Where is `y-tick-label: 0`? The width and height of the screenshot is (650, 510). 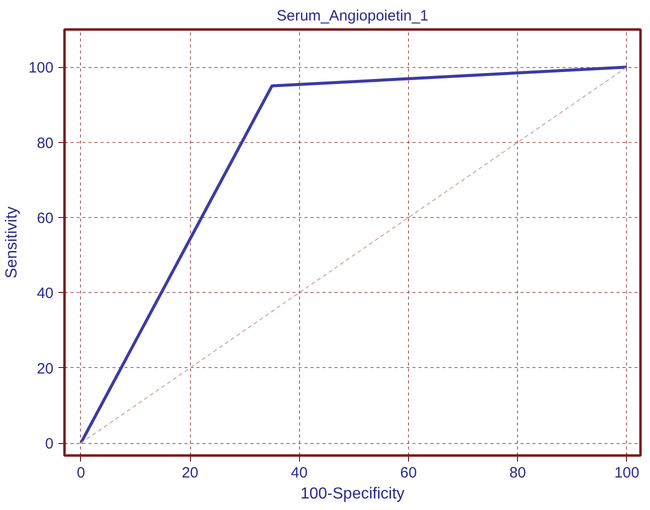 y-tick-label: 0 is located at coordinates (49, 444).